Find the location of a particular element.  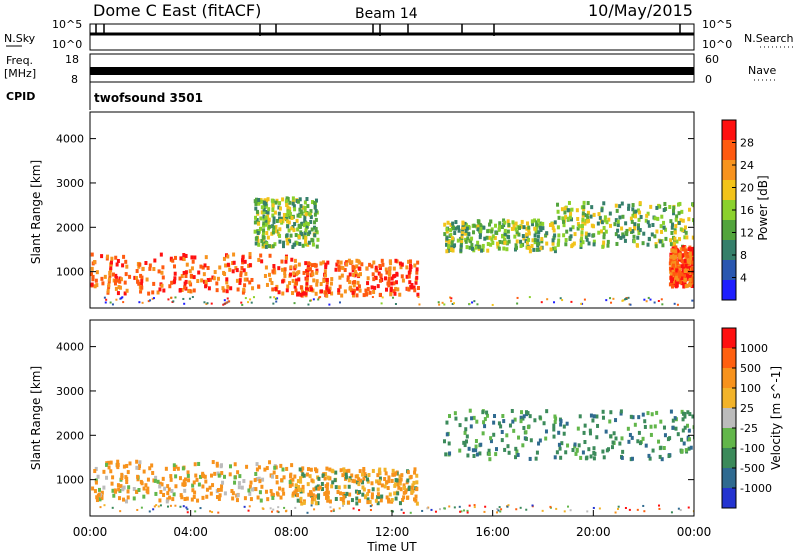

cpid-label: CPID is located at coordinates (20, 96).